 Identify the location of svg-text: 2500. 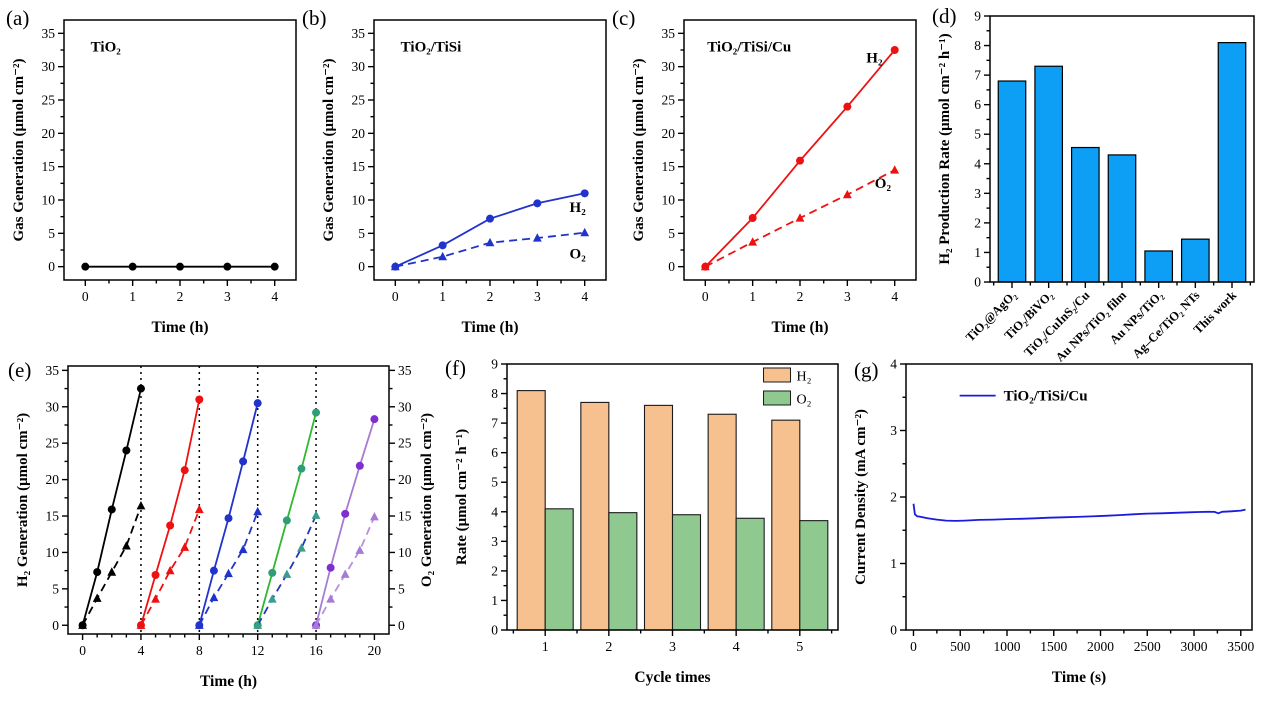
(1147, 646).